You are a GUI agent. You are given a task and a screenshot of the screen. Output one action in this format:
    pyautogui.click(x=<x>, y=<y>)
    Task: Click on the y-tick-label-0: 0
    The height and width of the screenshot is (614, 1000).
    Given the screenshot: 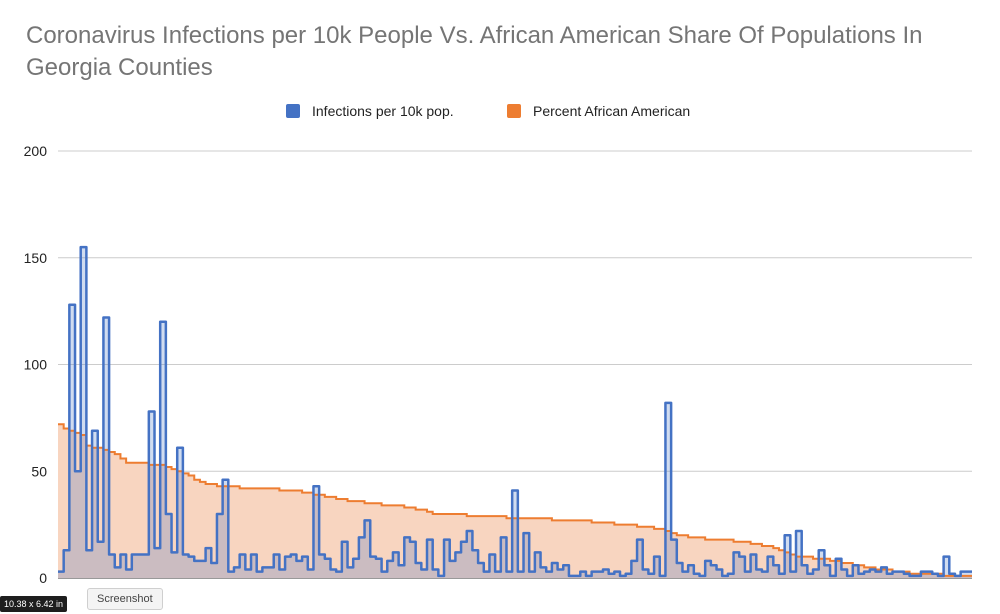 What is the action you would take?
    pyautogui.click(x=43, y=578)
    